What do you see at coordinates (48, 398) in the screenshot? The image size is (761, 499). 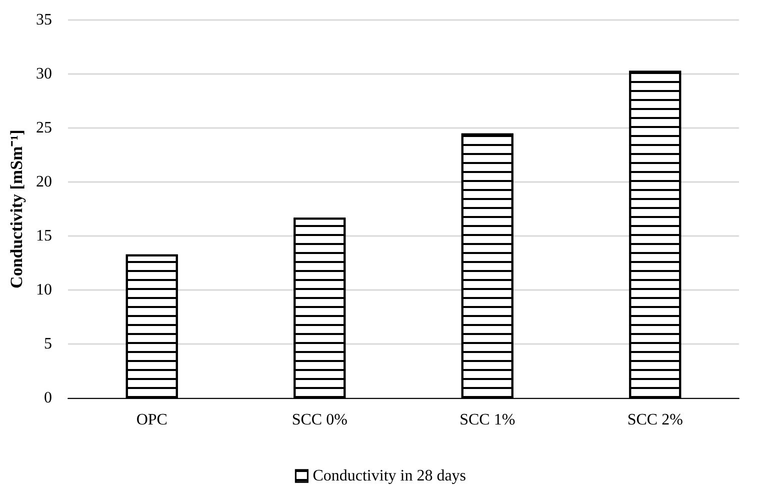 I see `y-tick-label: 0` at bounding box center [48, 398].